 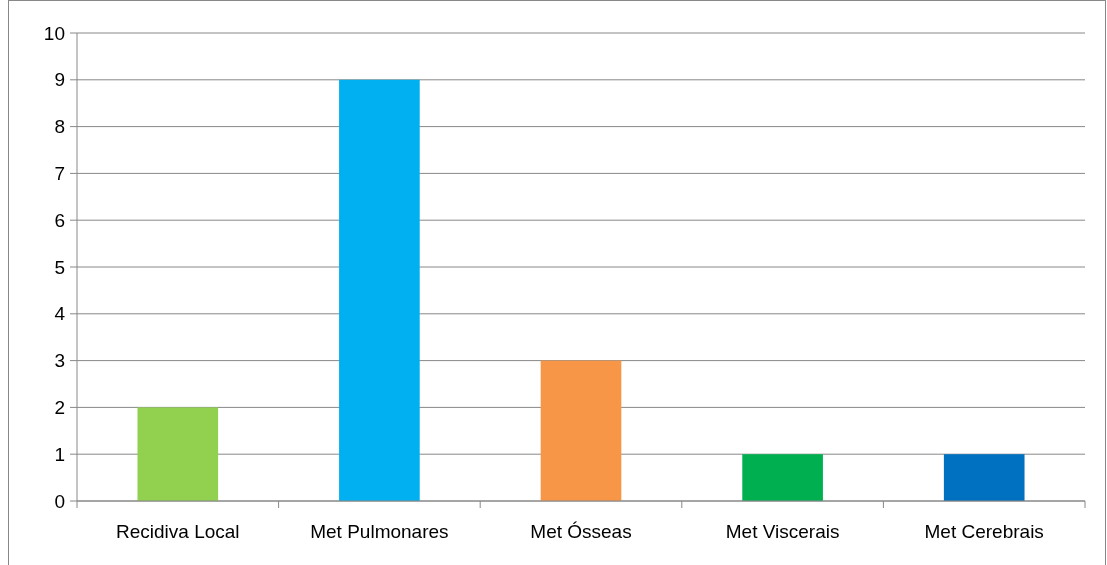 I want to click on y-tick-label: 8, so click(x=59, y=127).